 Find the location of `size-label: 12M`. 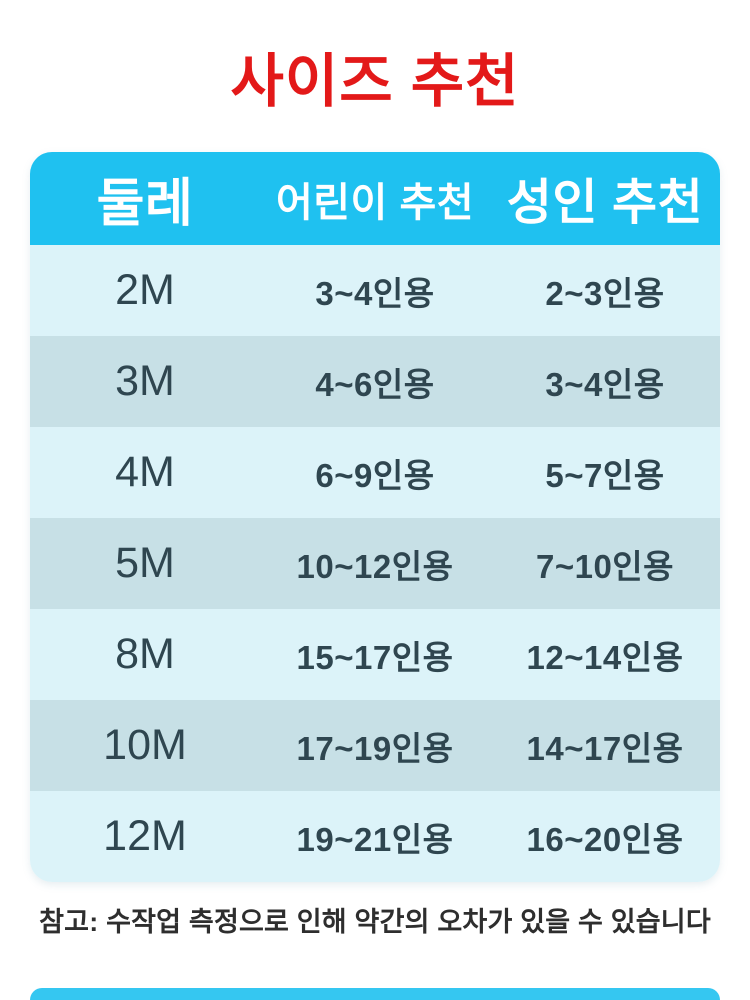

size-label: 12M is located at coordinates (145, 836).